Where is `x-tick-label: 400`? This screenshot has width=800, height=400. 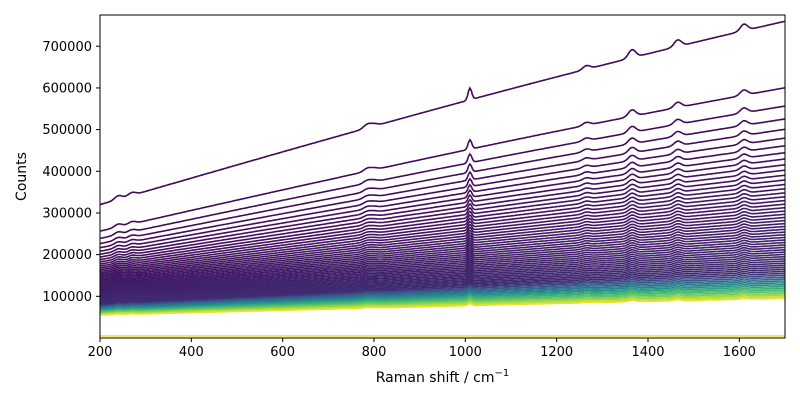 x-tick-label: 400 is located at coordinates (191, 352).